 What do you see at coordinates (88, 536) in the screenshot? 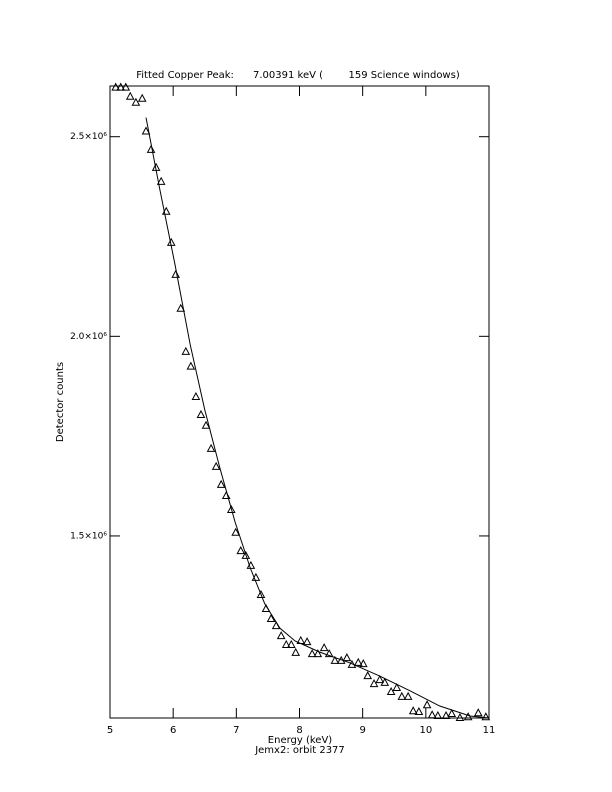
I see `y-tick-label: 1.5×10⁶` at bounding box center [88, 536].